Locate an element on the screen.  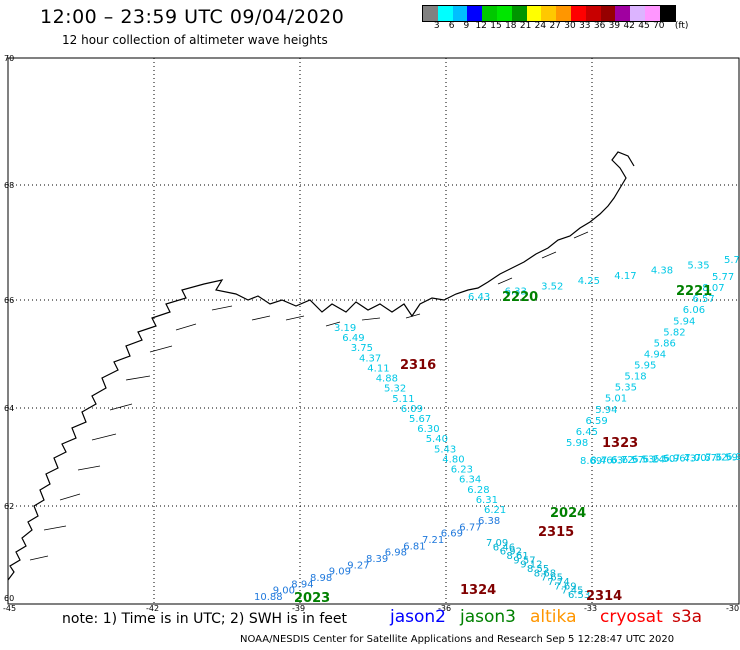
swh-value: 8.55 is located at coordinates (538, 569).